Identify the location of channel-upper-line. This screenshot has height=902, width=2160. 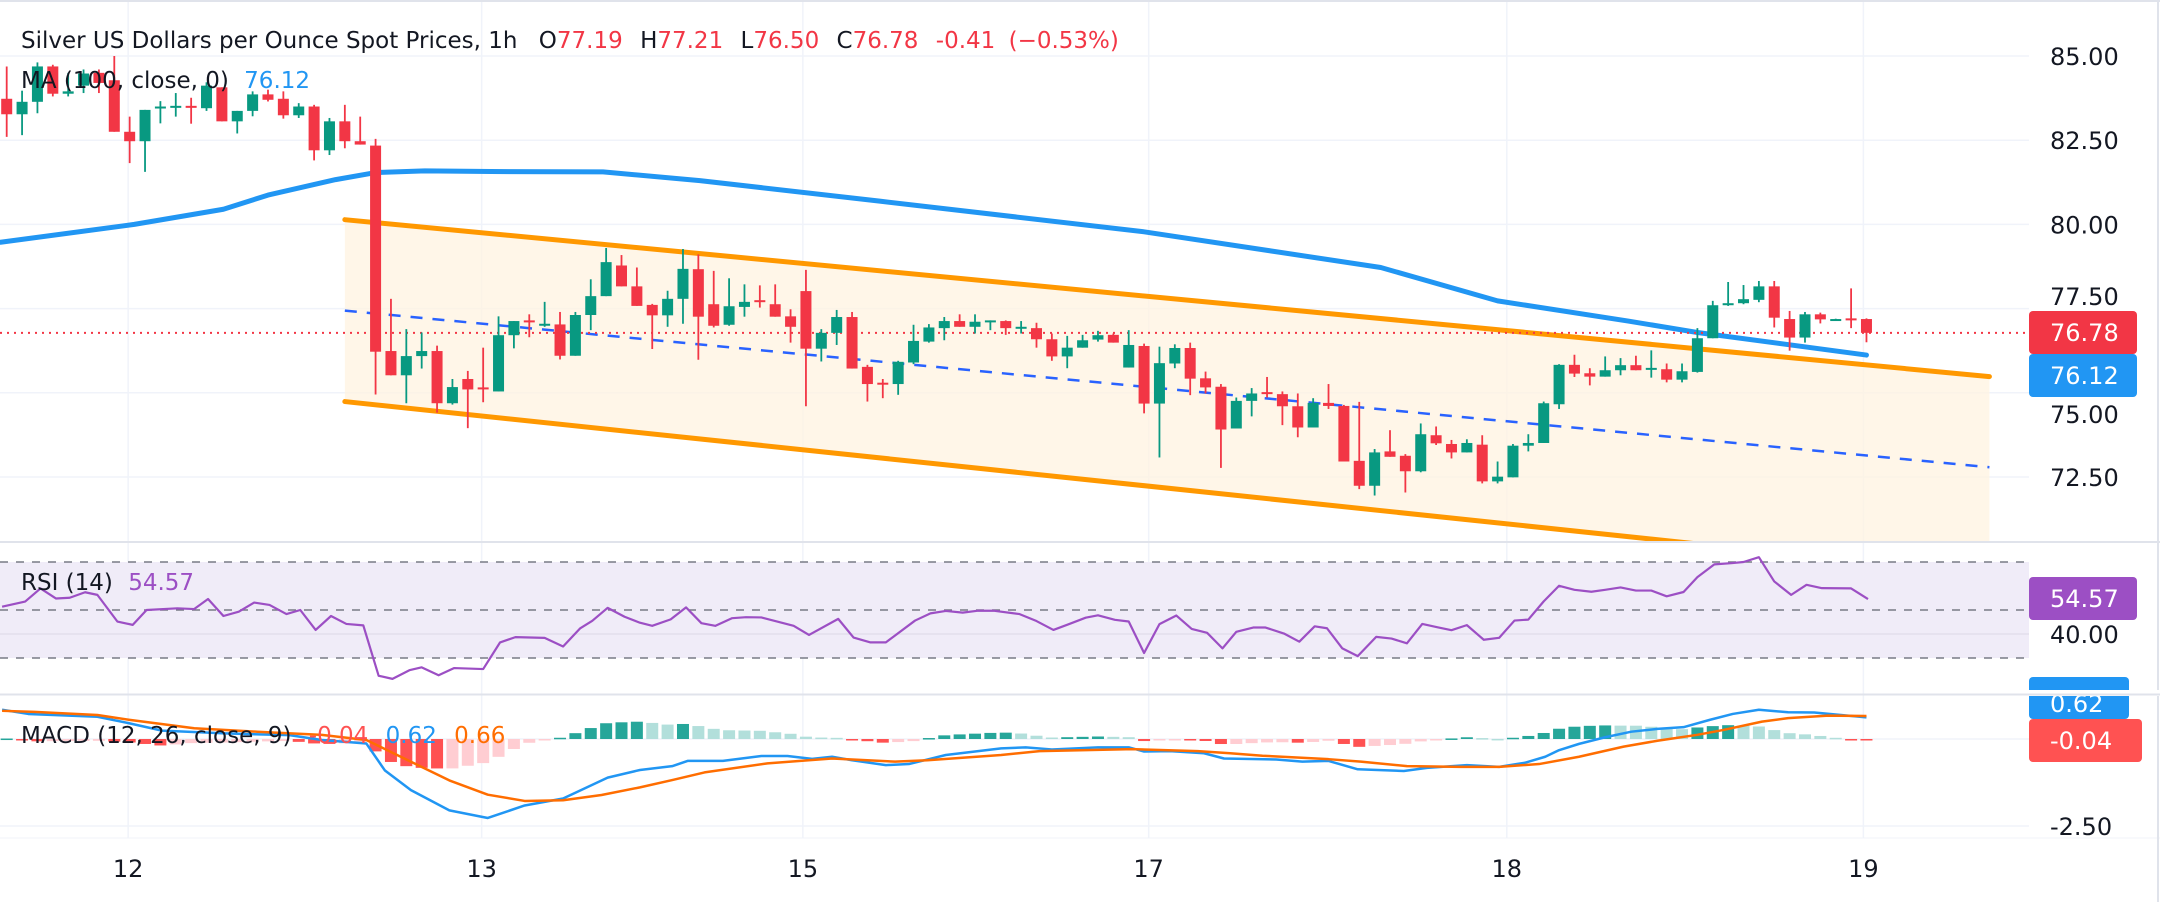
(1167, 298).